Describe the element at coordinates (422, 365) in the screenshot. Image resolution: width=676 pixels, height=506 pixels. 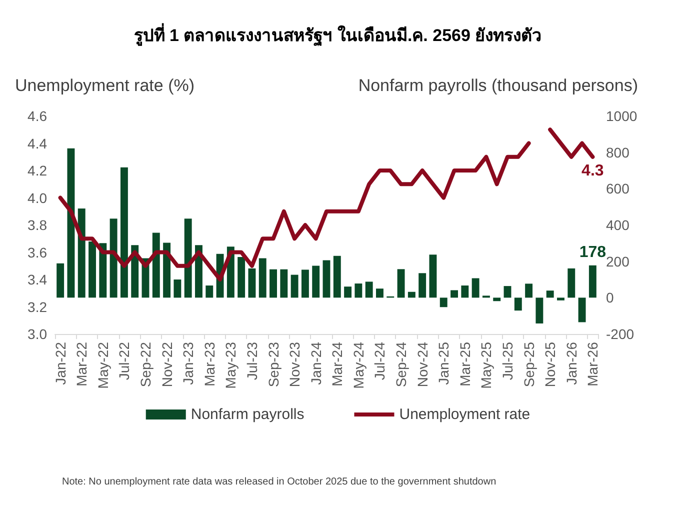
I see `x-tick-label: Nov-24` at that location.